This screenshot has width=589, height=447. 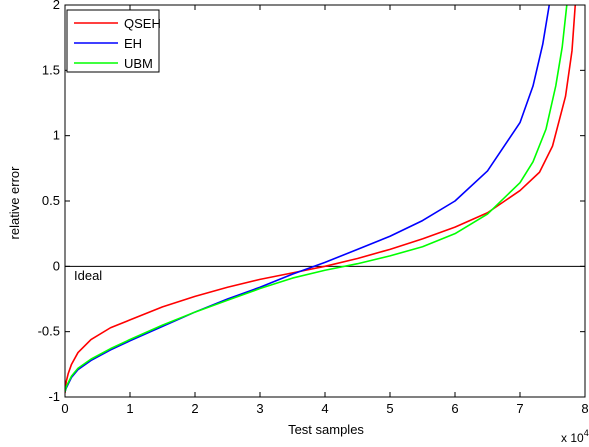 What do you see at coordinates (51, 200) in the screenshot?
I see `y-tick-label: 0.5` at bounding box center [51, 200].